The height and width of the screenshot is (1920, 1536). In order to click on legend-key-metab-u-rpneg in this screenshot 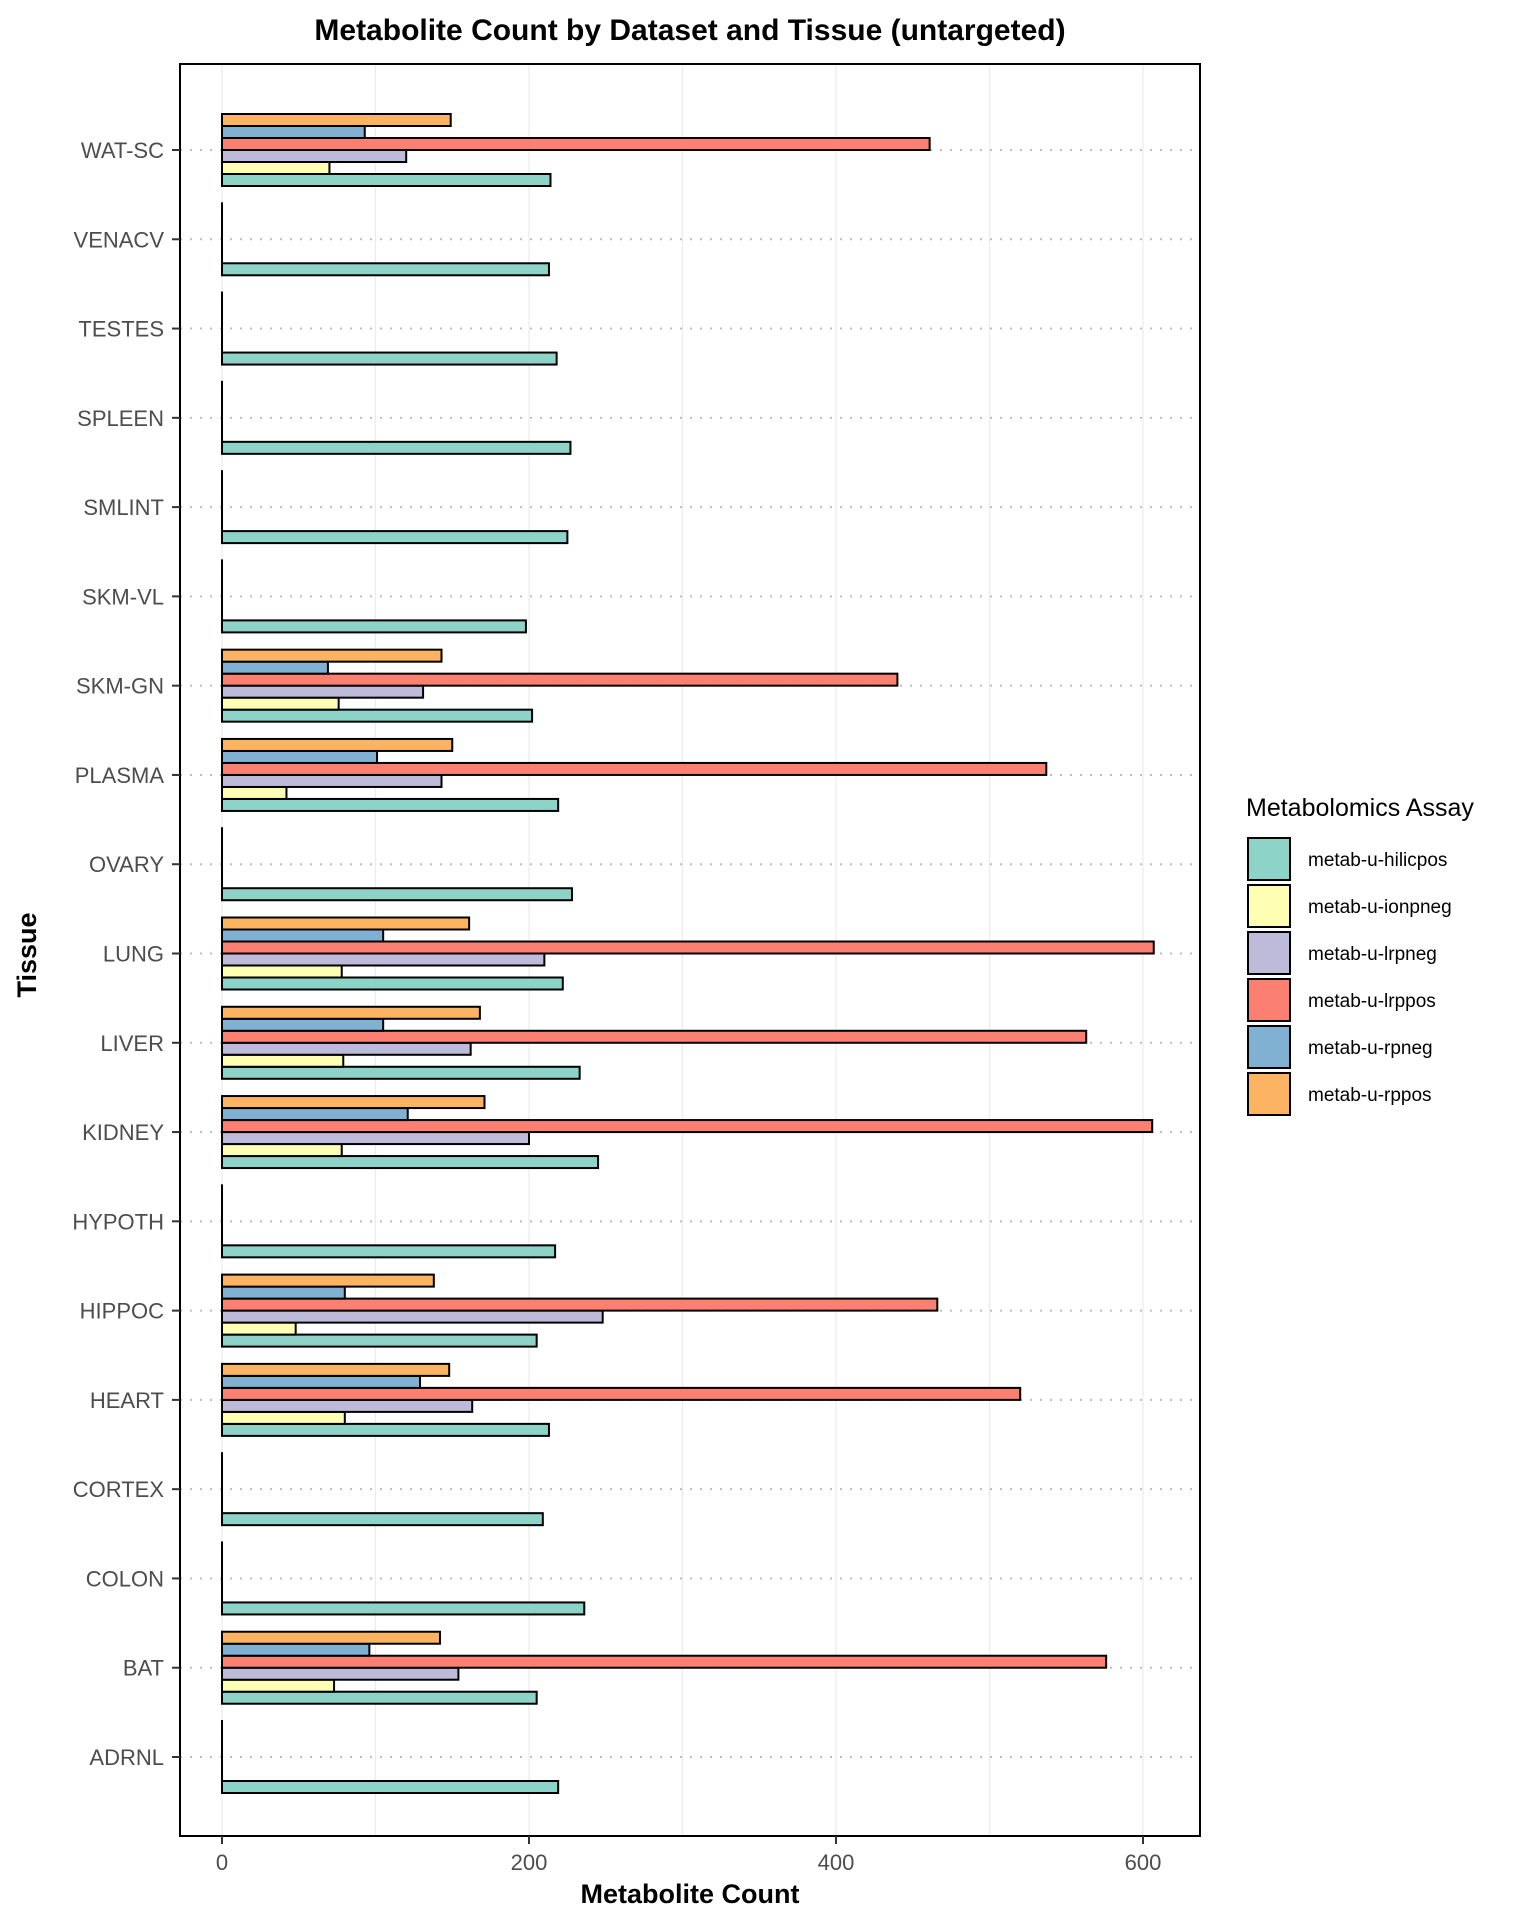, I will do `click(1269, 1047)`.